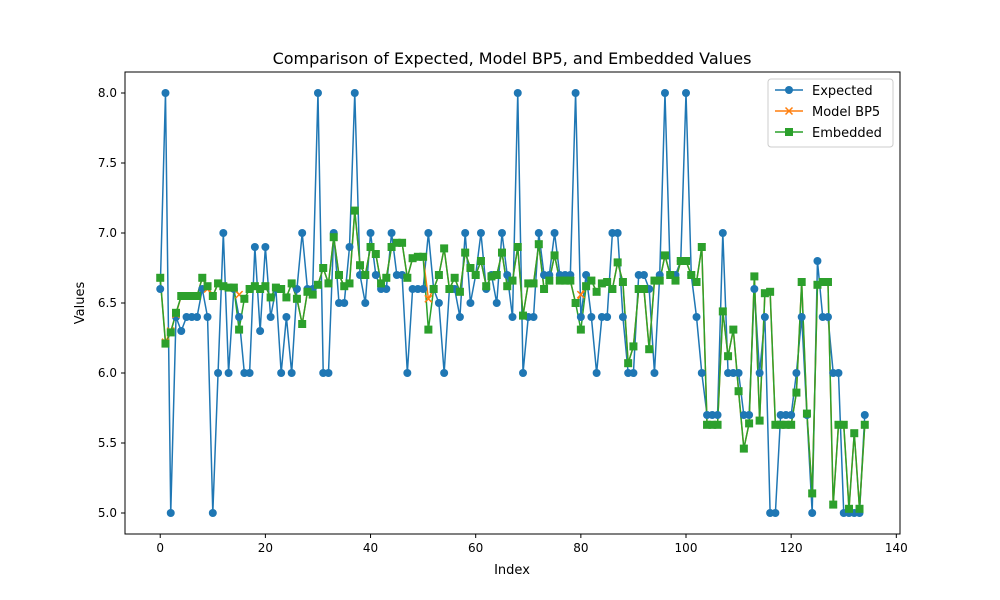 This screenshot has width=1000, height=600. Describe the element at coordinates (107, 233) in the screenshot. I see `y-tick-label: 7.0` at that location.